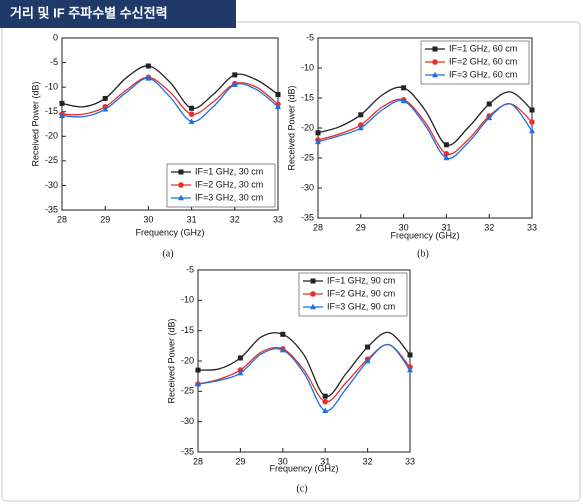 Image resolution: width=583 pixels, height=504 pixels. What do you see at coordinates (361, 293) in the screenshot?
I see `legend-label: IF=2 GHz, 90 cm` at bounding box center [361, 293].